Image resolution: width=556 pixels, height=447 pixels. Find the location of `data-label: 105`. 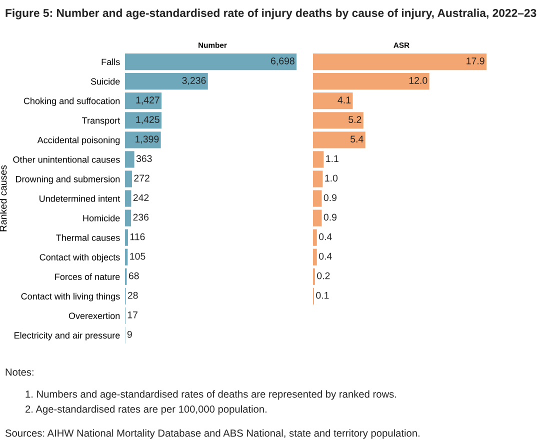

data-label: 105 is located at coordinates (138, 256).